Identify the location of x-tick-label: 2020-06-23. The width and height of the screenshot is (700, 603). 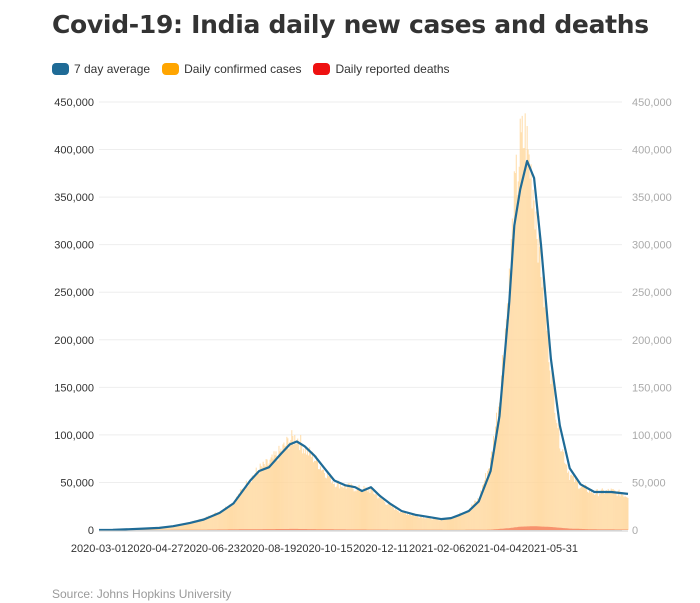
(212, 549).